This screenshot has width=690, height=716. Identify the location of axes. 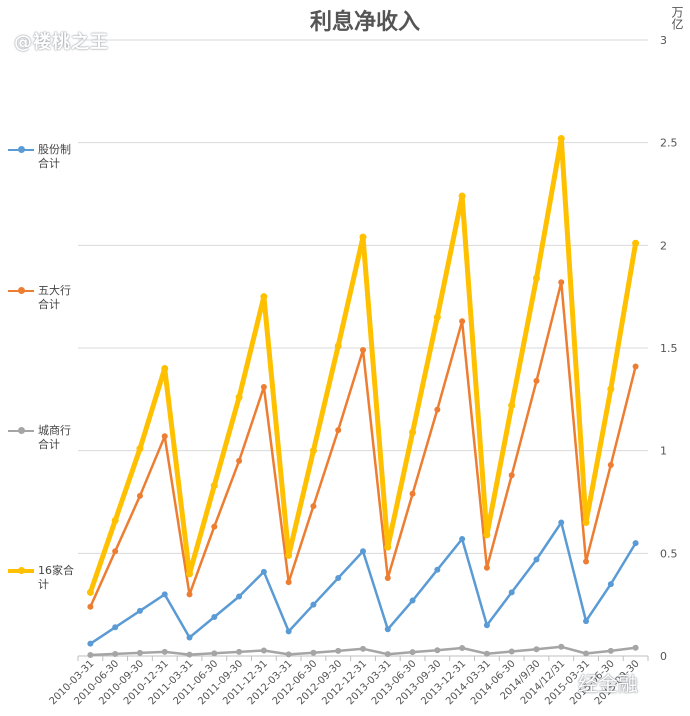
(363, 658).